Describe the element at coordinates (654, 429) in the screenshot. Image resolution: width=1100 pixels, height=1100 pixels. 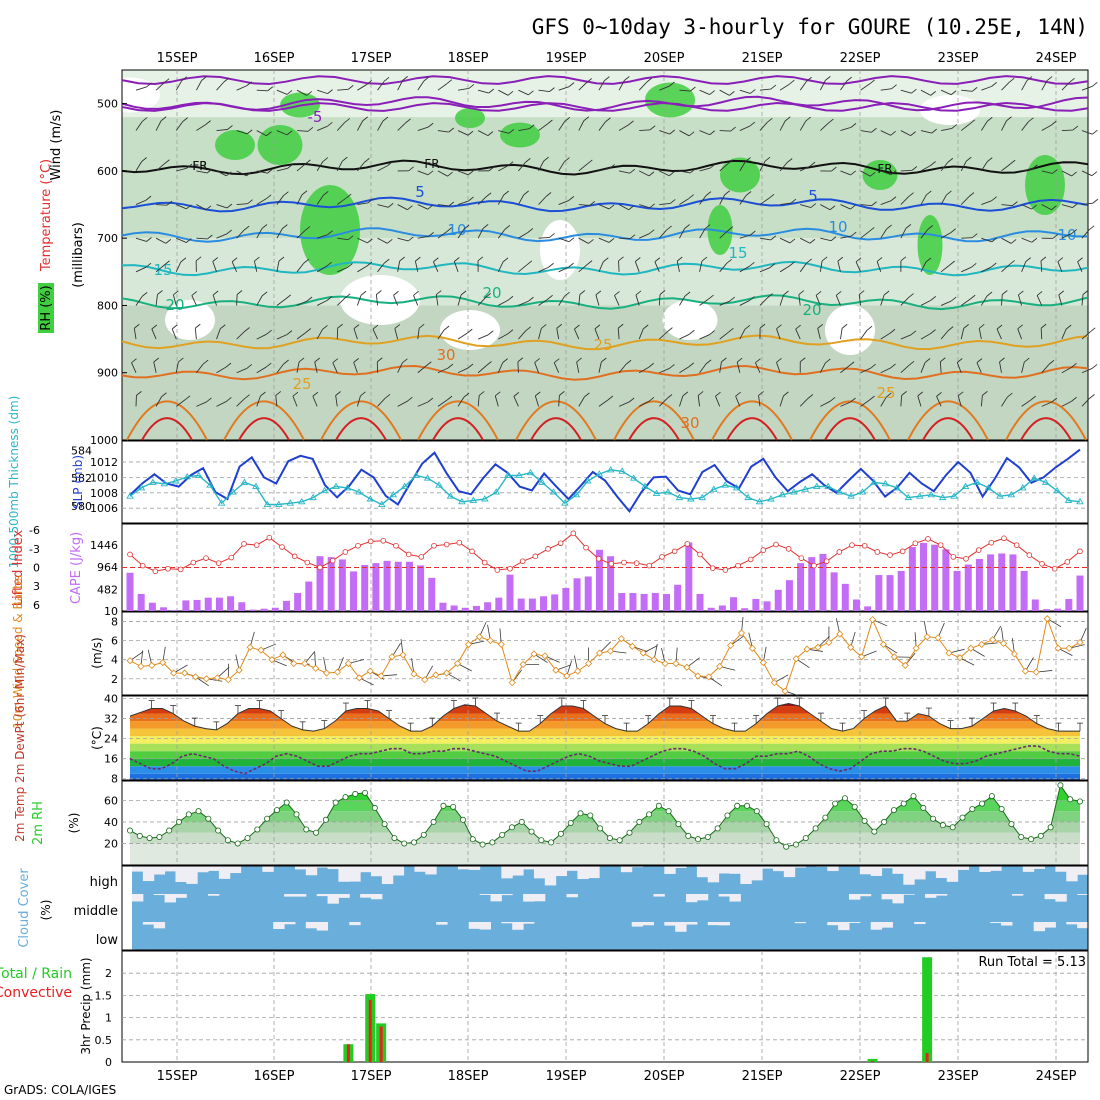
I see `isotherm-loop` at that location.